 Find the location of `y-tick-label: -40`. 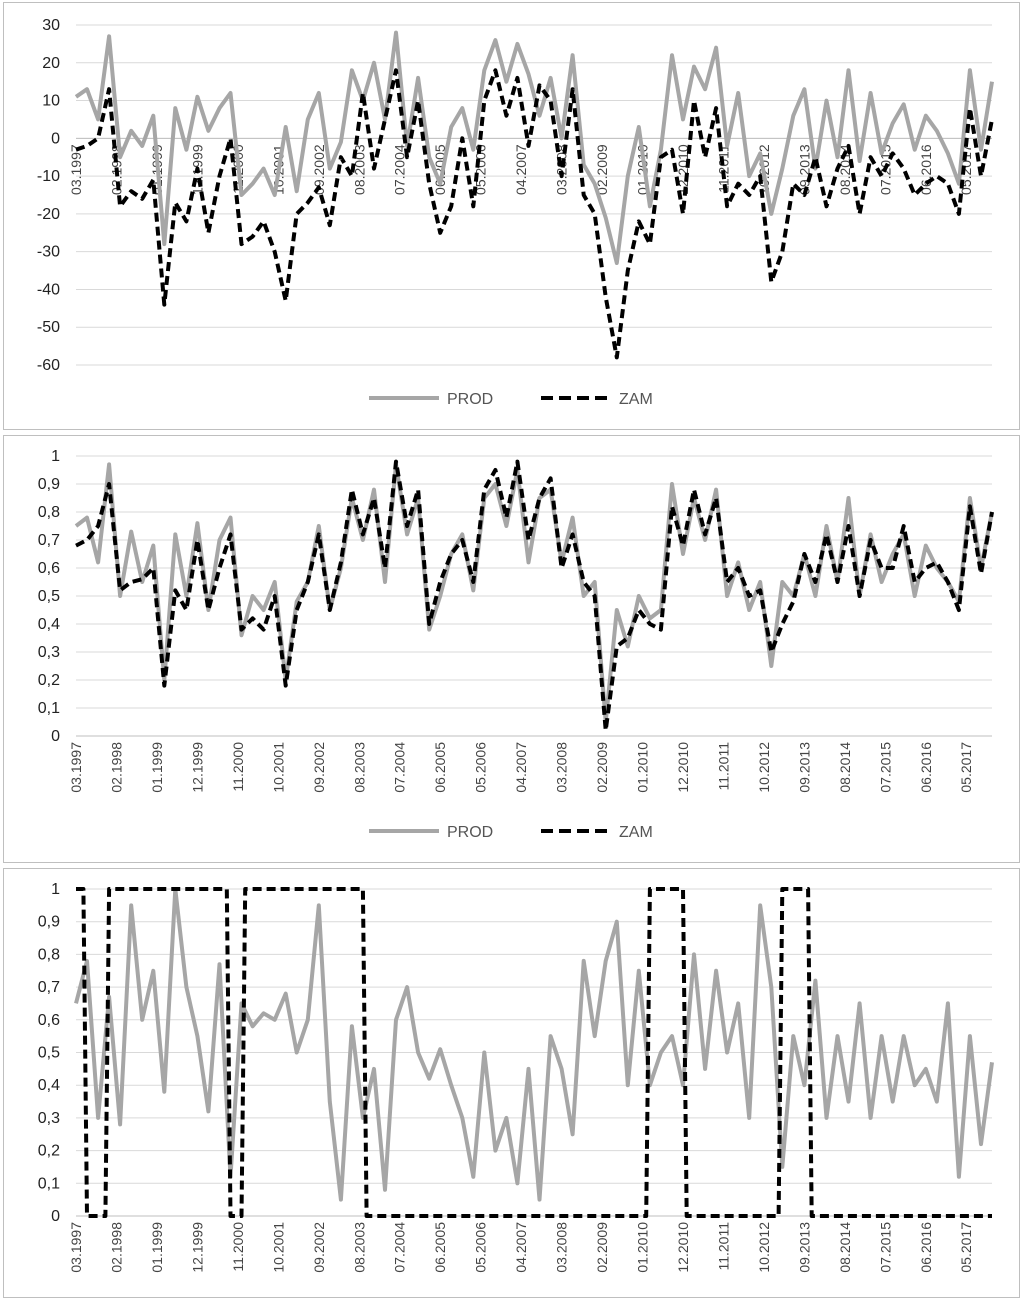

y-tick-label: -40 is located at coordinates (48, 289).